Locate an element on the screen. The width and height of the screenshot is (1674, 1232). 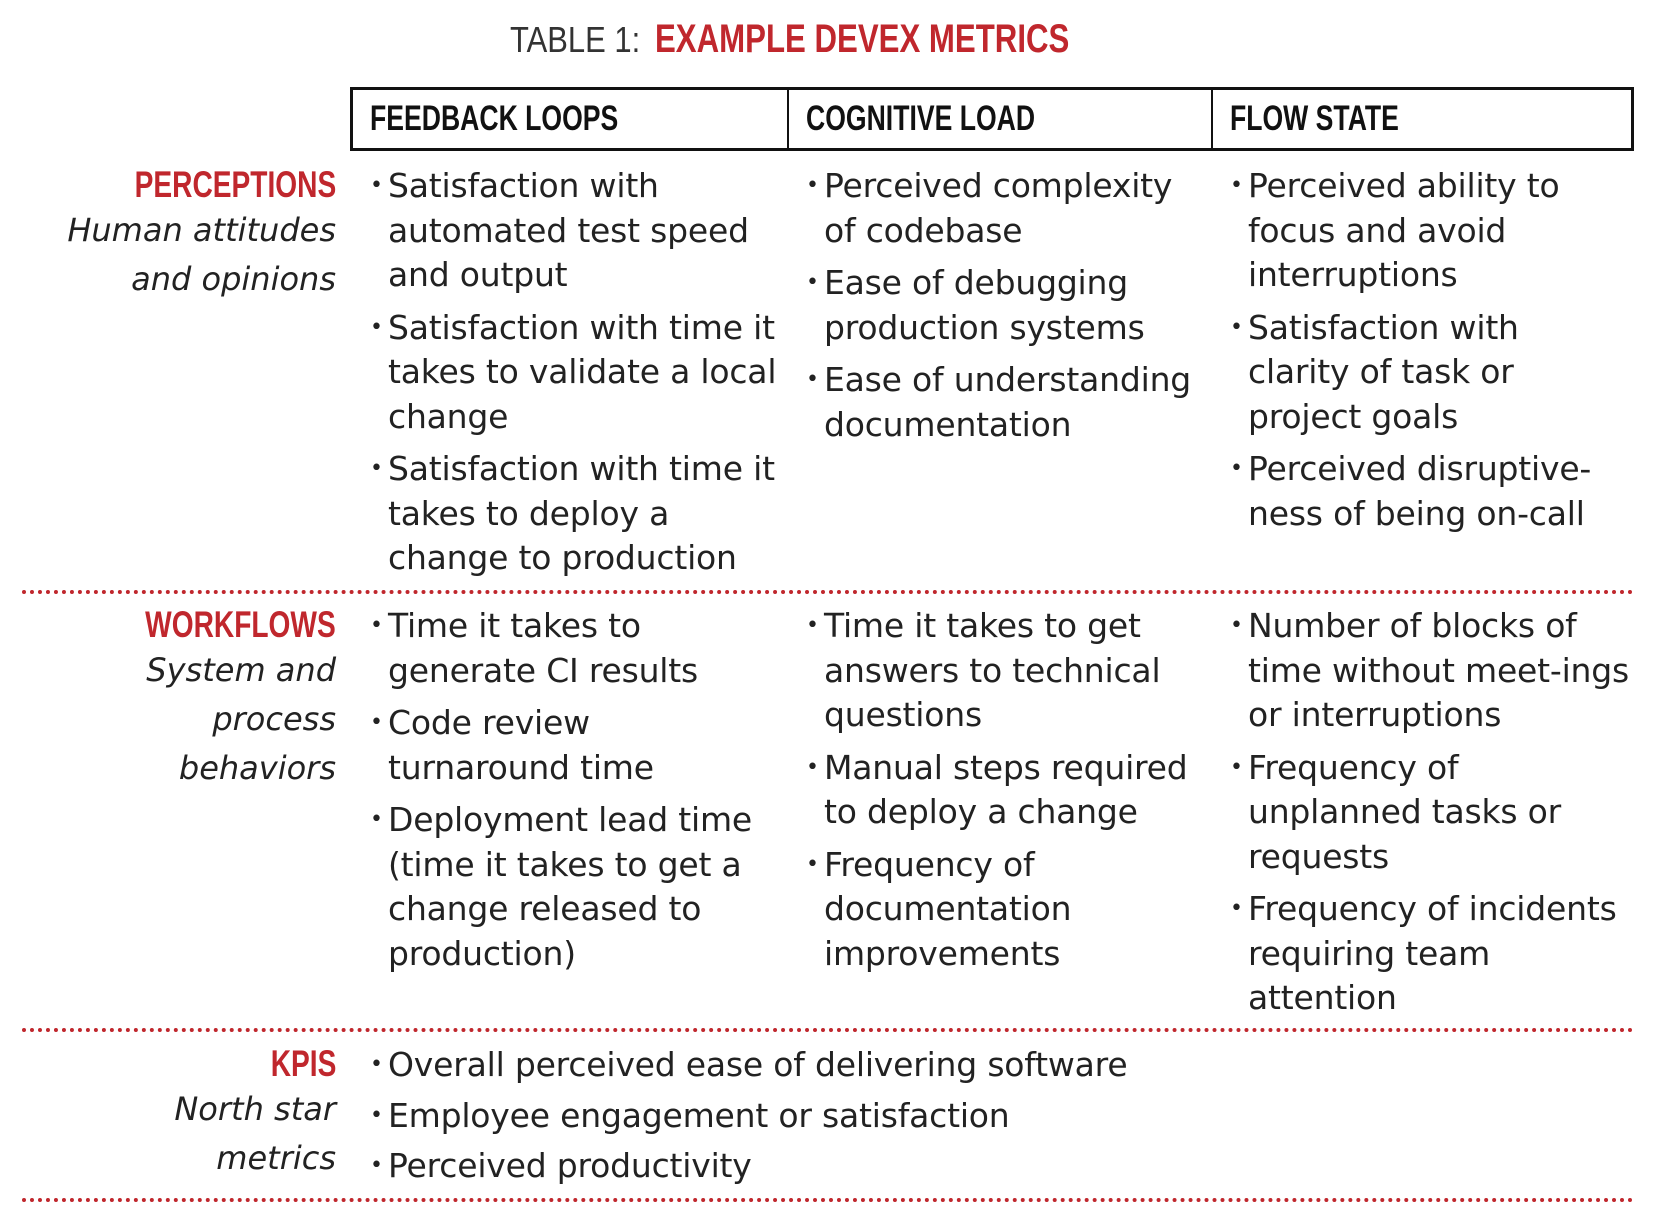
list-item: Employee engagement or satisfaction is located at coordinates (970, 1116).